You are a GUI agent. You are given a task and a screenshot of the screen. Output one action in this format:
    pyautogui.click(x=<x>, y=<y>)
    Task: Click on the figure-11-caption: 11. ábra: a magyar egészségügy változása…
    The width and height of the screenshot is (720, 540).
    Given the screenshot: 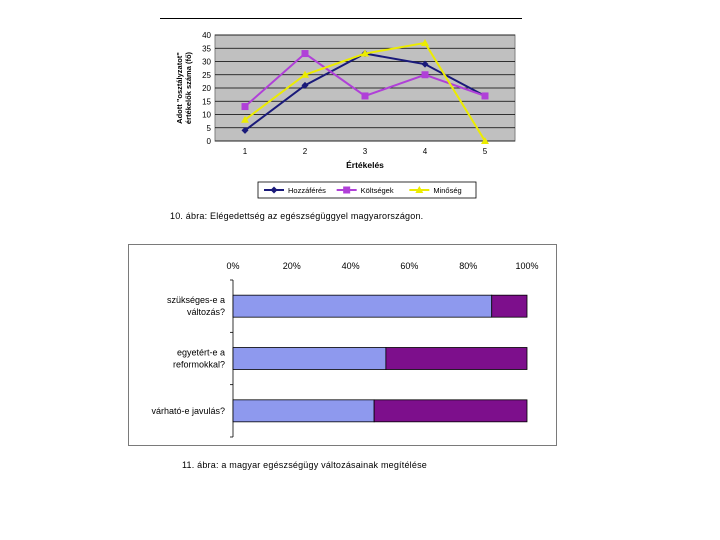 What is the action you would take?
    pyautogui.click(x=304, y=465)
    